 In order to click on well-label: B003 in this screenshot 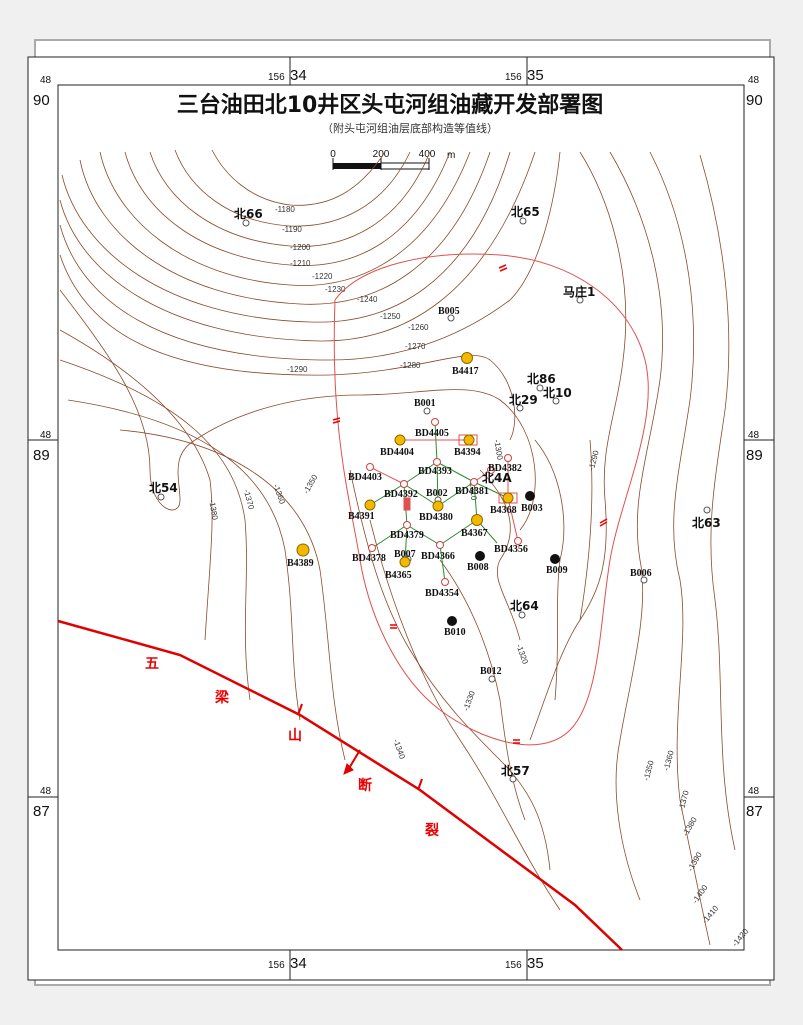, I will do `click(532, 508)`.